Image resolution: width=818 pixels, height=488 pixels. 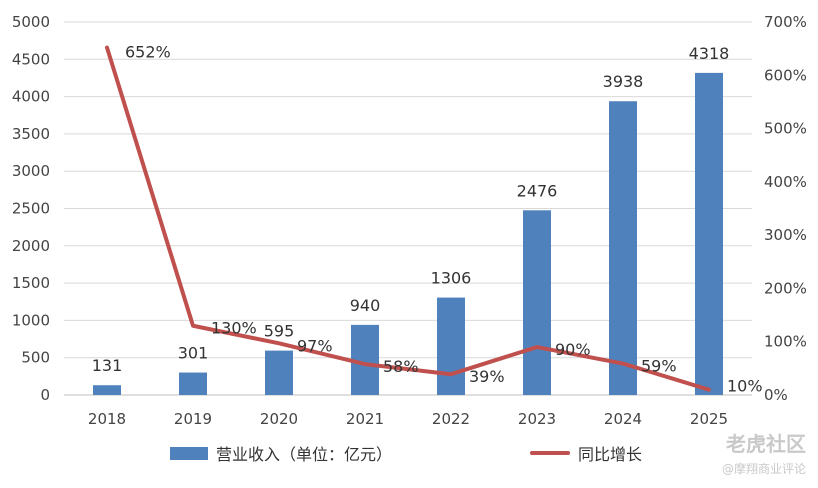 What do you see at coordinates (573, 349) in the screenshot?
I see `line-value-label: 90%` at bounding box center [573, 349].